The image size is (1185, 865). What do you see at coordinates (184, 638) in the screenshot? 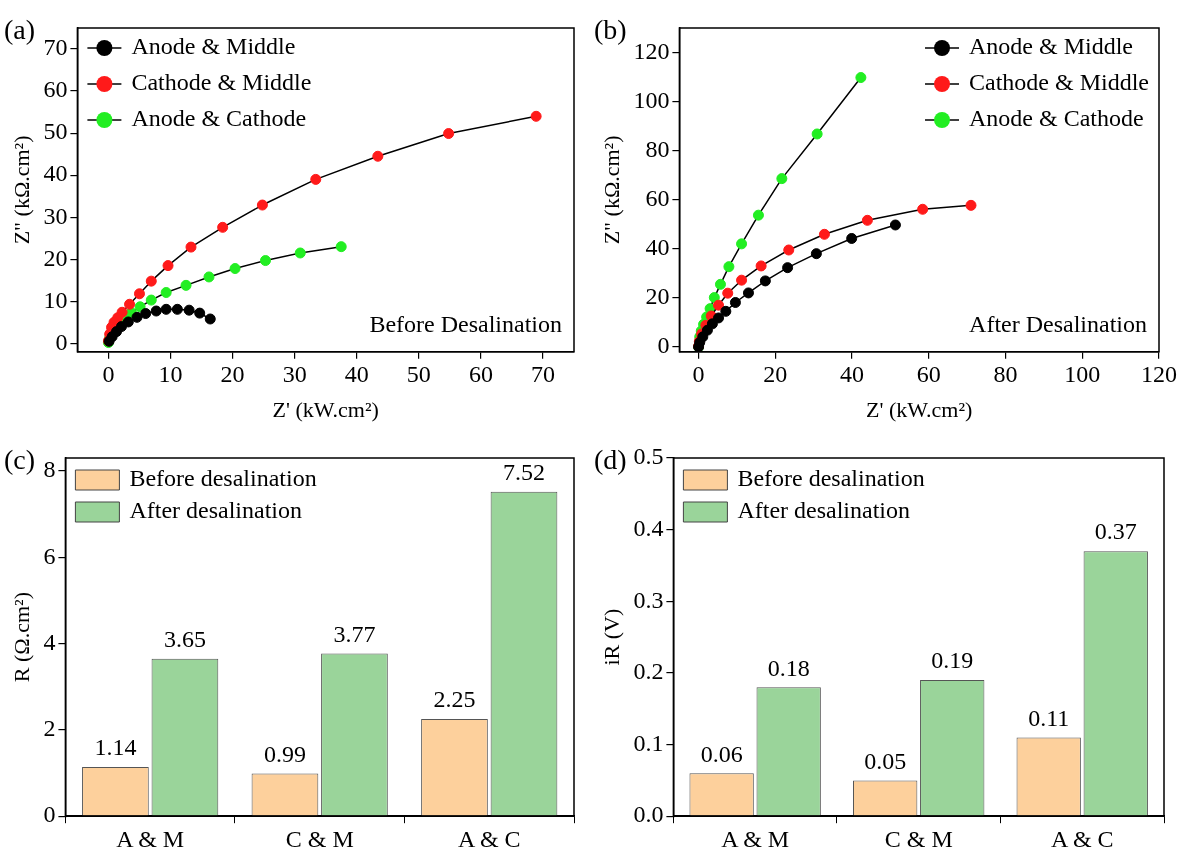
I see `data-label: 3.65` at bounding box center [184, 638].